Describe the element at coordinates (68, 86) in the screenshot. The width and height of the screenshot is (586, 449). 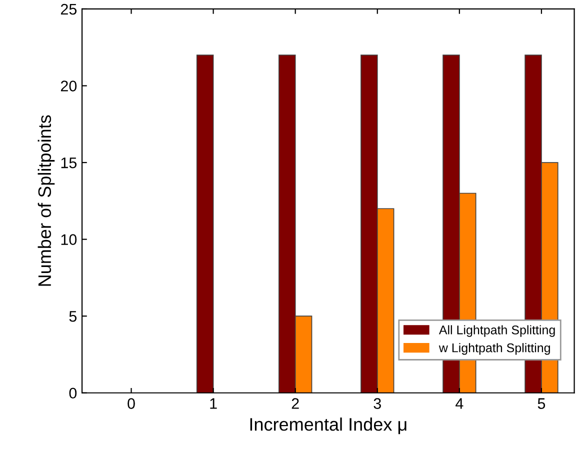
I see `y-tick-label: 20` at that location.